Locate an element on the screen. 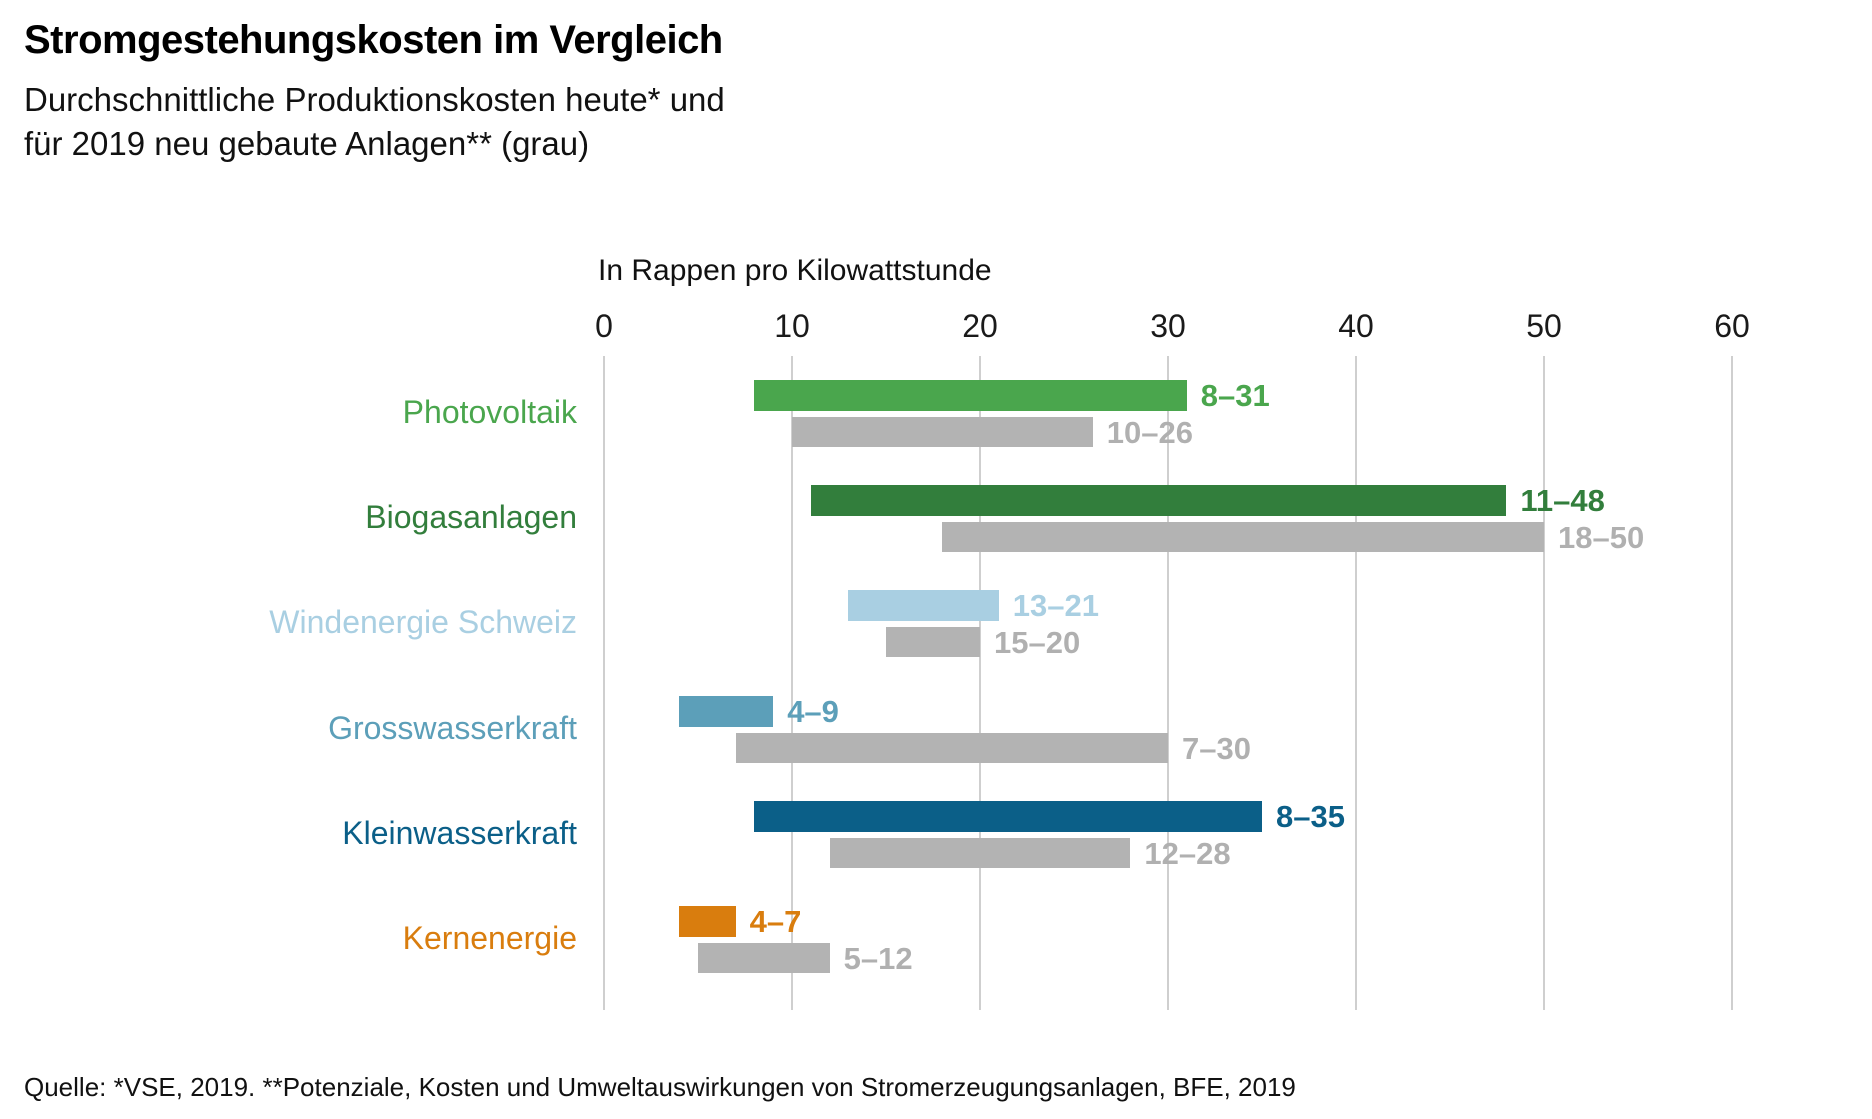 Image resolution: width=1872 pixels, height=1119 pixels. x-tick-label: 20 is located at coordinates (980, 326).